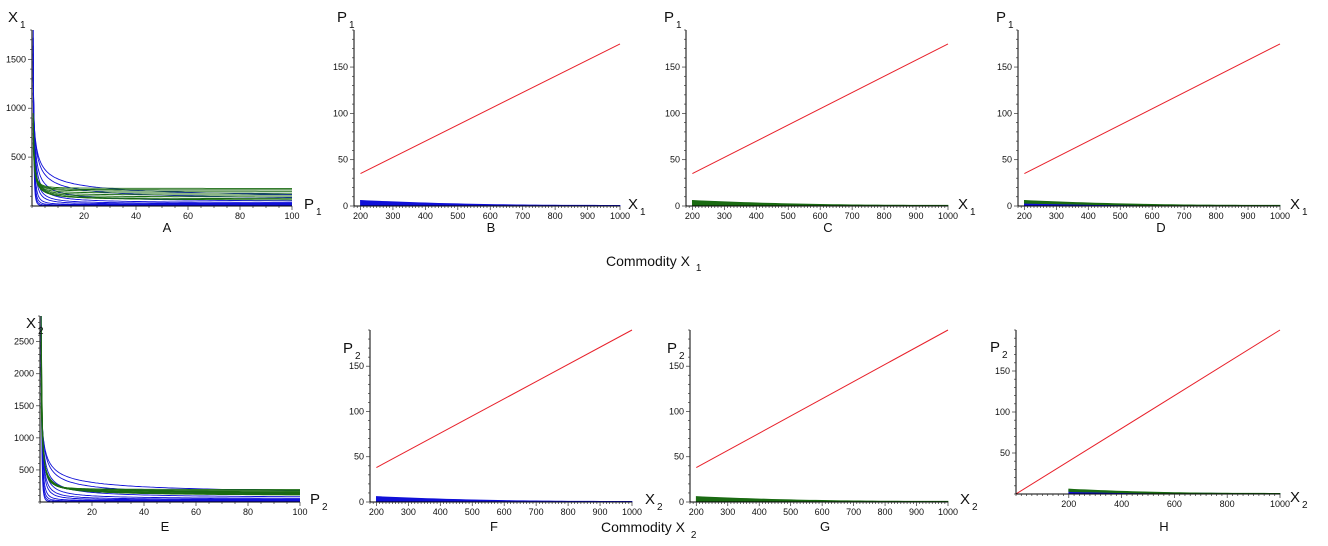 Image resolution: width=1328 pixels, height=546 pixels. I want to click on y-tick-label: 500, so click(18, 157).